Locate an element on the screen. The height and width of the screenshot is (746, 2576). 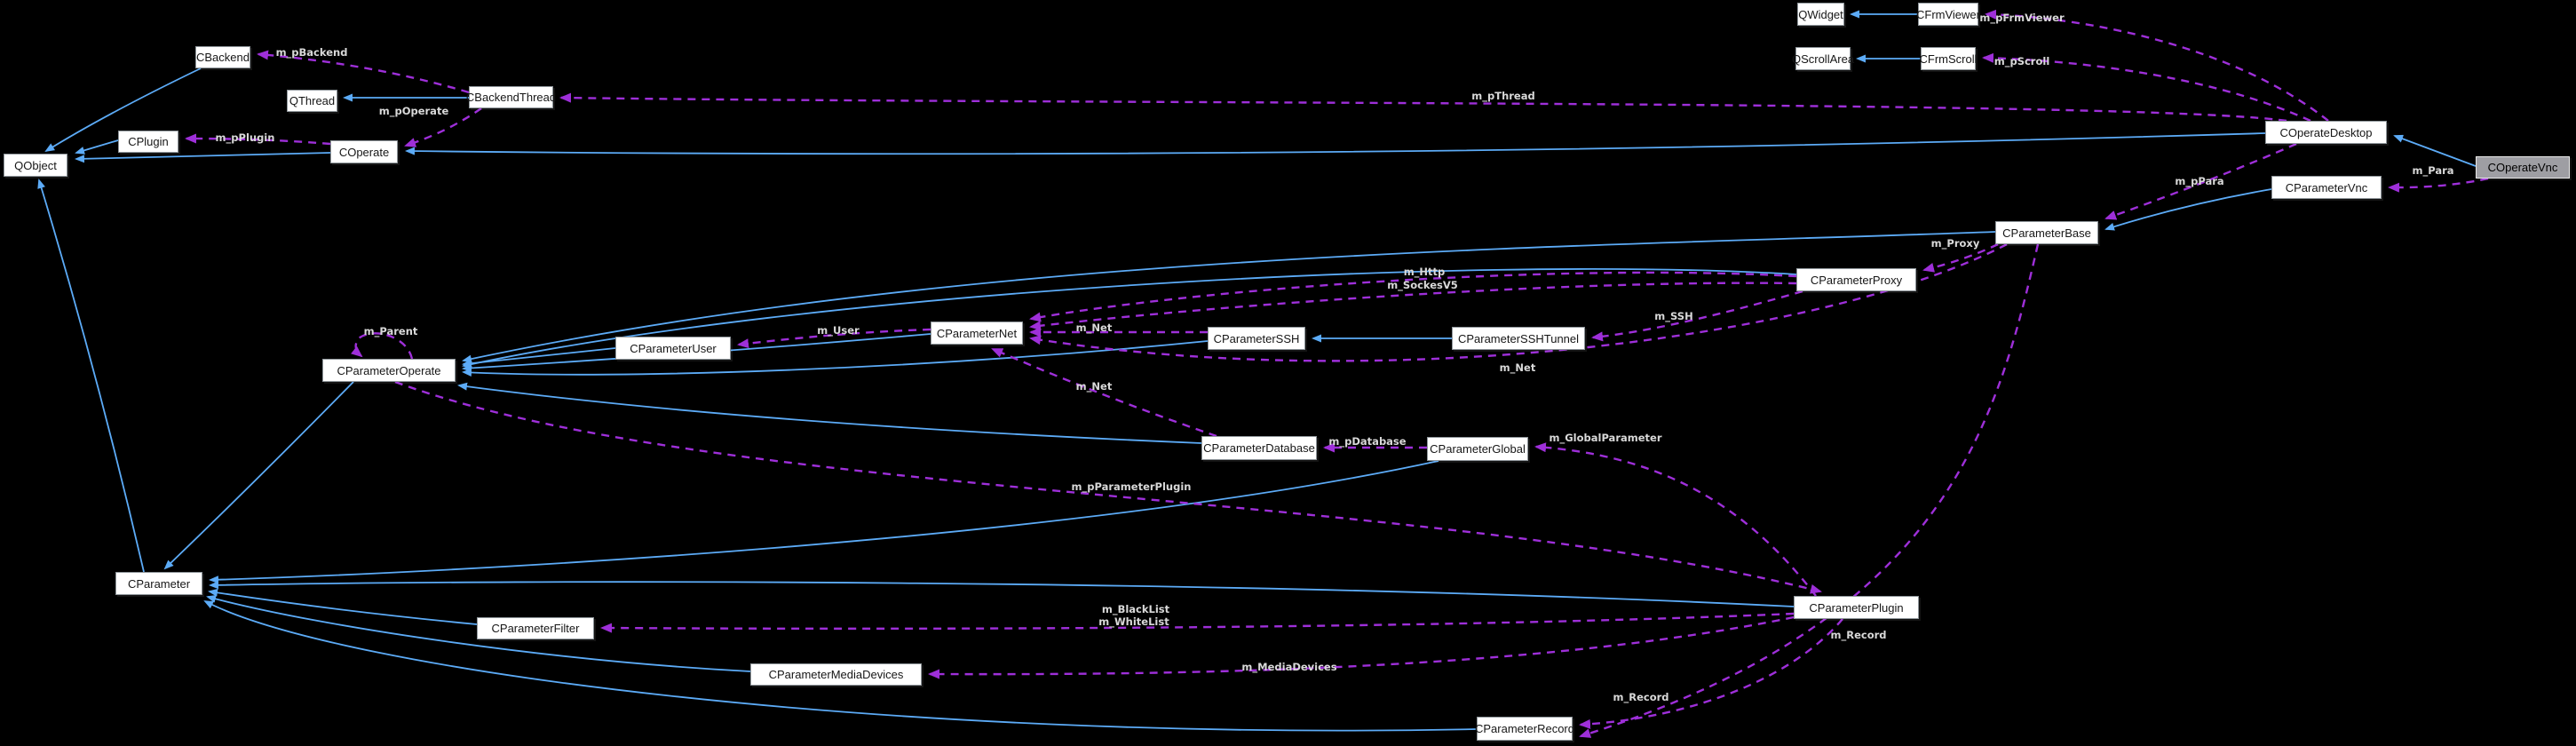
class-node-CParameterDatabase: CParameterDatabase is located at coordinates (1259, 448).